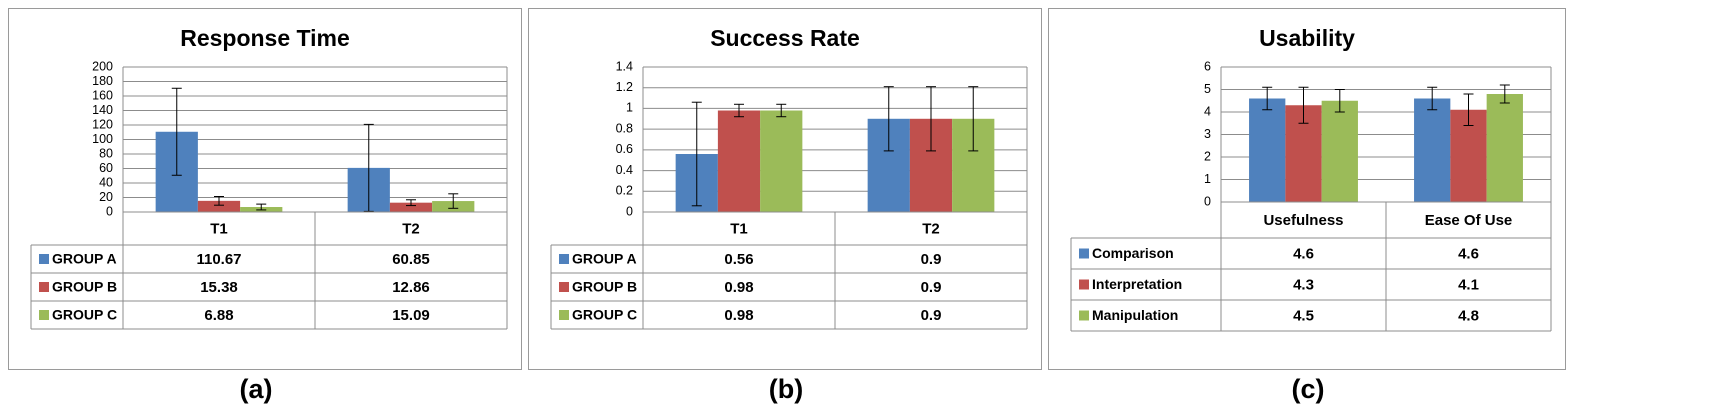 Image resolution: width=1725 pixels, height=411 pixels. Describe the element at coordinates (738, 259) in the screenshot. I see `data-value-label: 0.56` at that location.